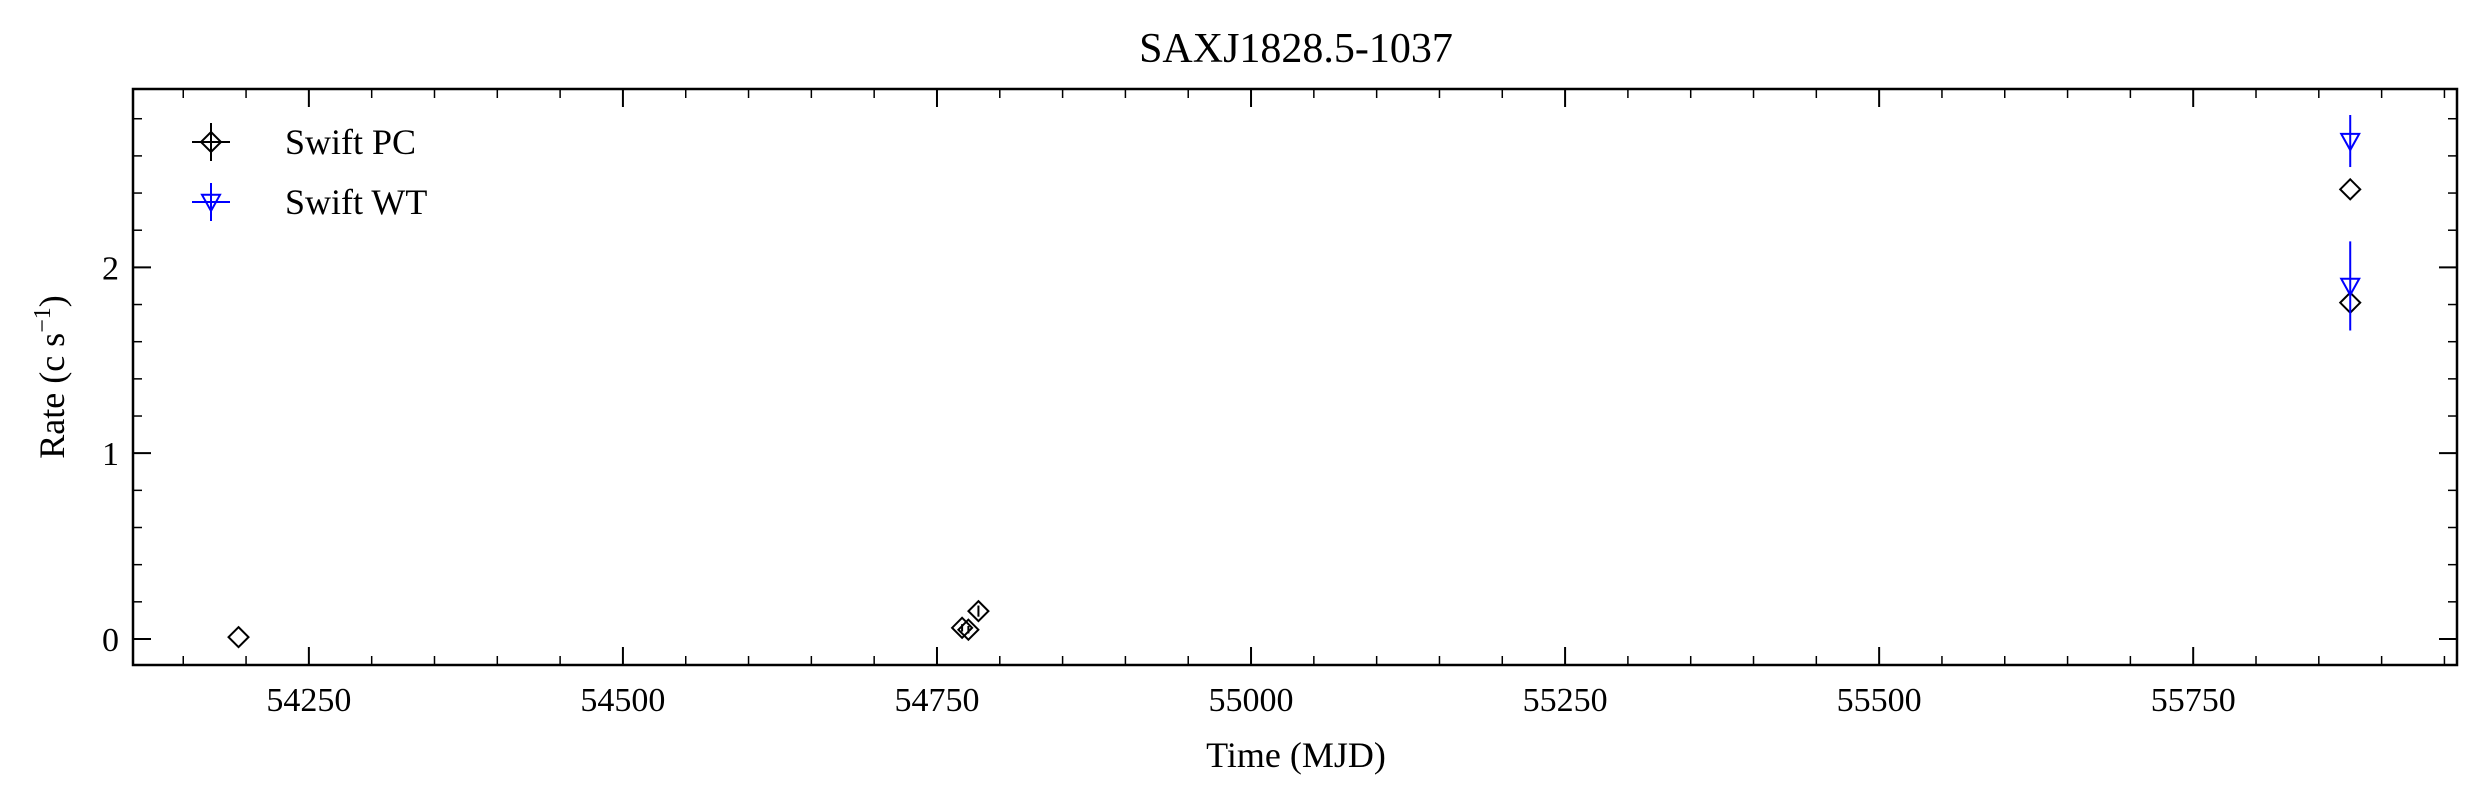 This screenshot has width=2485, height=804. I want to click on x-tick-label: 55250, so click(1565, 700).